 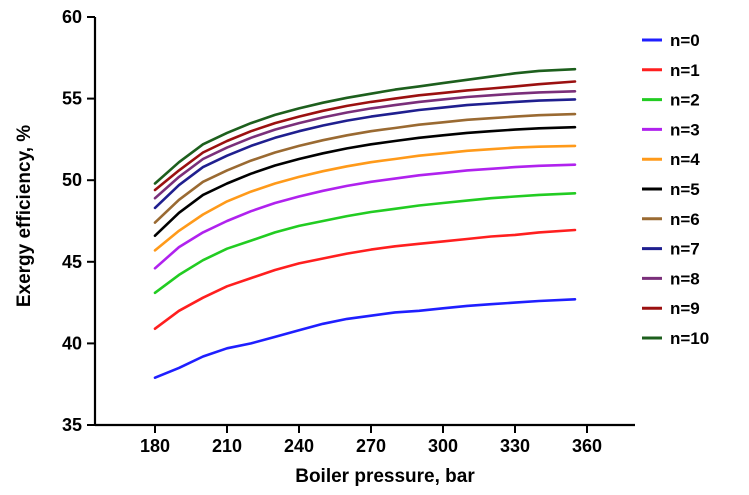 I want to click on legend-label: n=6, so click(x=685, y=219).